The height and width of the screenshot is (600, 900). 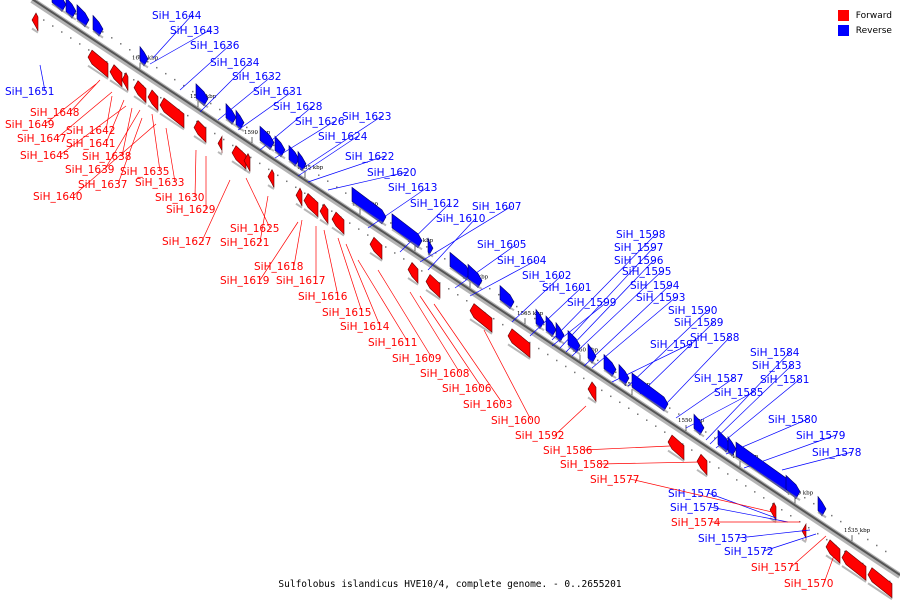 What do you see at coordinates (568, 451) in the screenshot?
I see `gene-label-sih-1586: SiH_1586` at bounding box center [568, 451].